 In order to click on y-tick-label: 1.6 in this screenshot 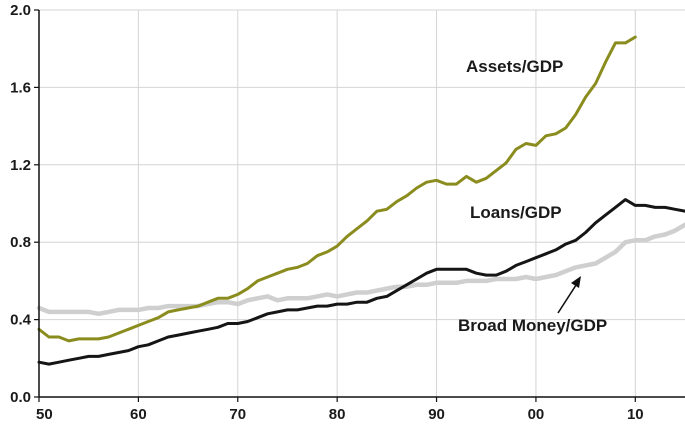, I will do `click(20, 87)`.